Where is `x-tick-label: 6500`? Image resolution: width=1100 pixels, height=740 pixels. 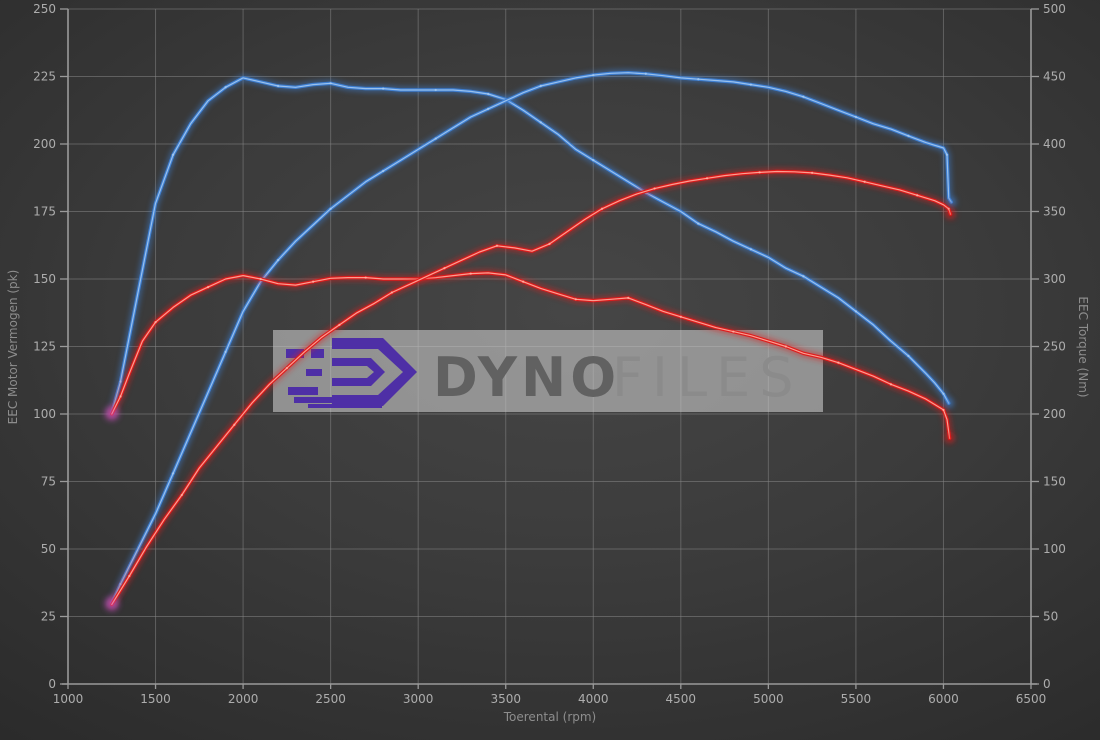
x-tick-label: 6500 is located at coordinates (1031, 699).